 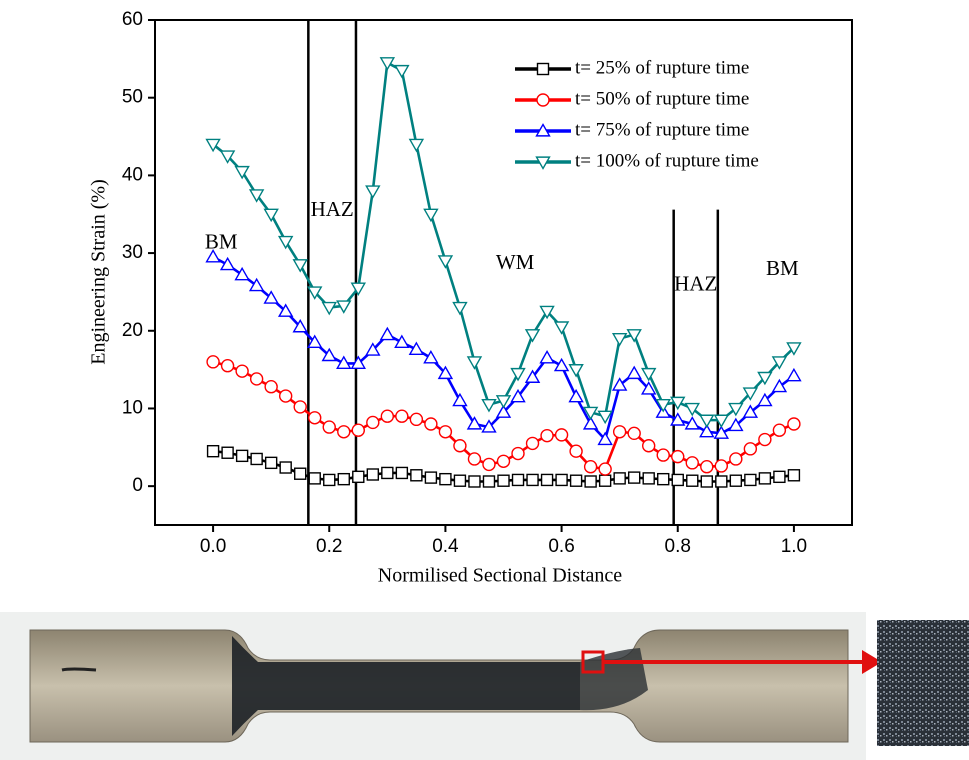 What do you see at coordinates (667, 160) in the screenshot?
I see `legend-label: t= 100% of rupture time` at bounding box center [667, 160].